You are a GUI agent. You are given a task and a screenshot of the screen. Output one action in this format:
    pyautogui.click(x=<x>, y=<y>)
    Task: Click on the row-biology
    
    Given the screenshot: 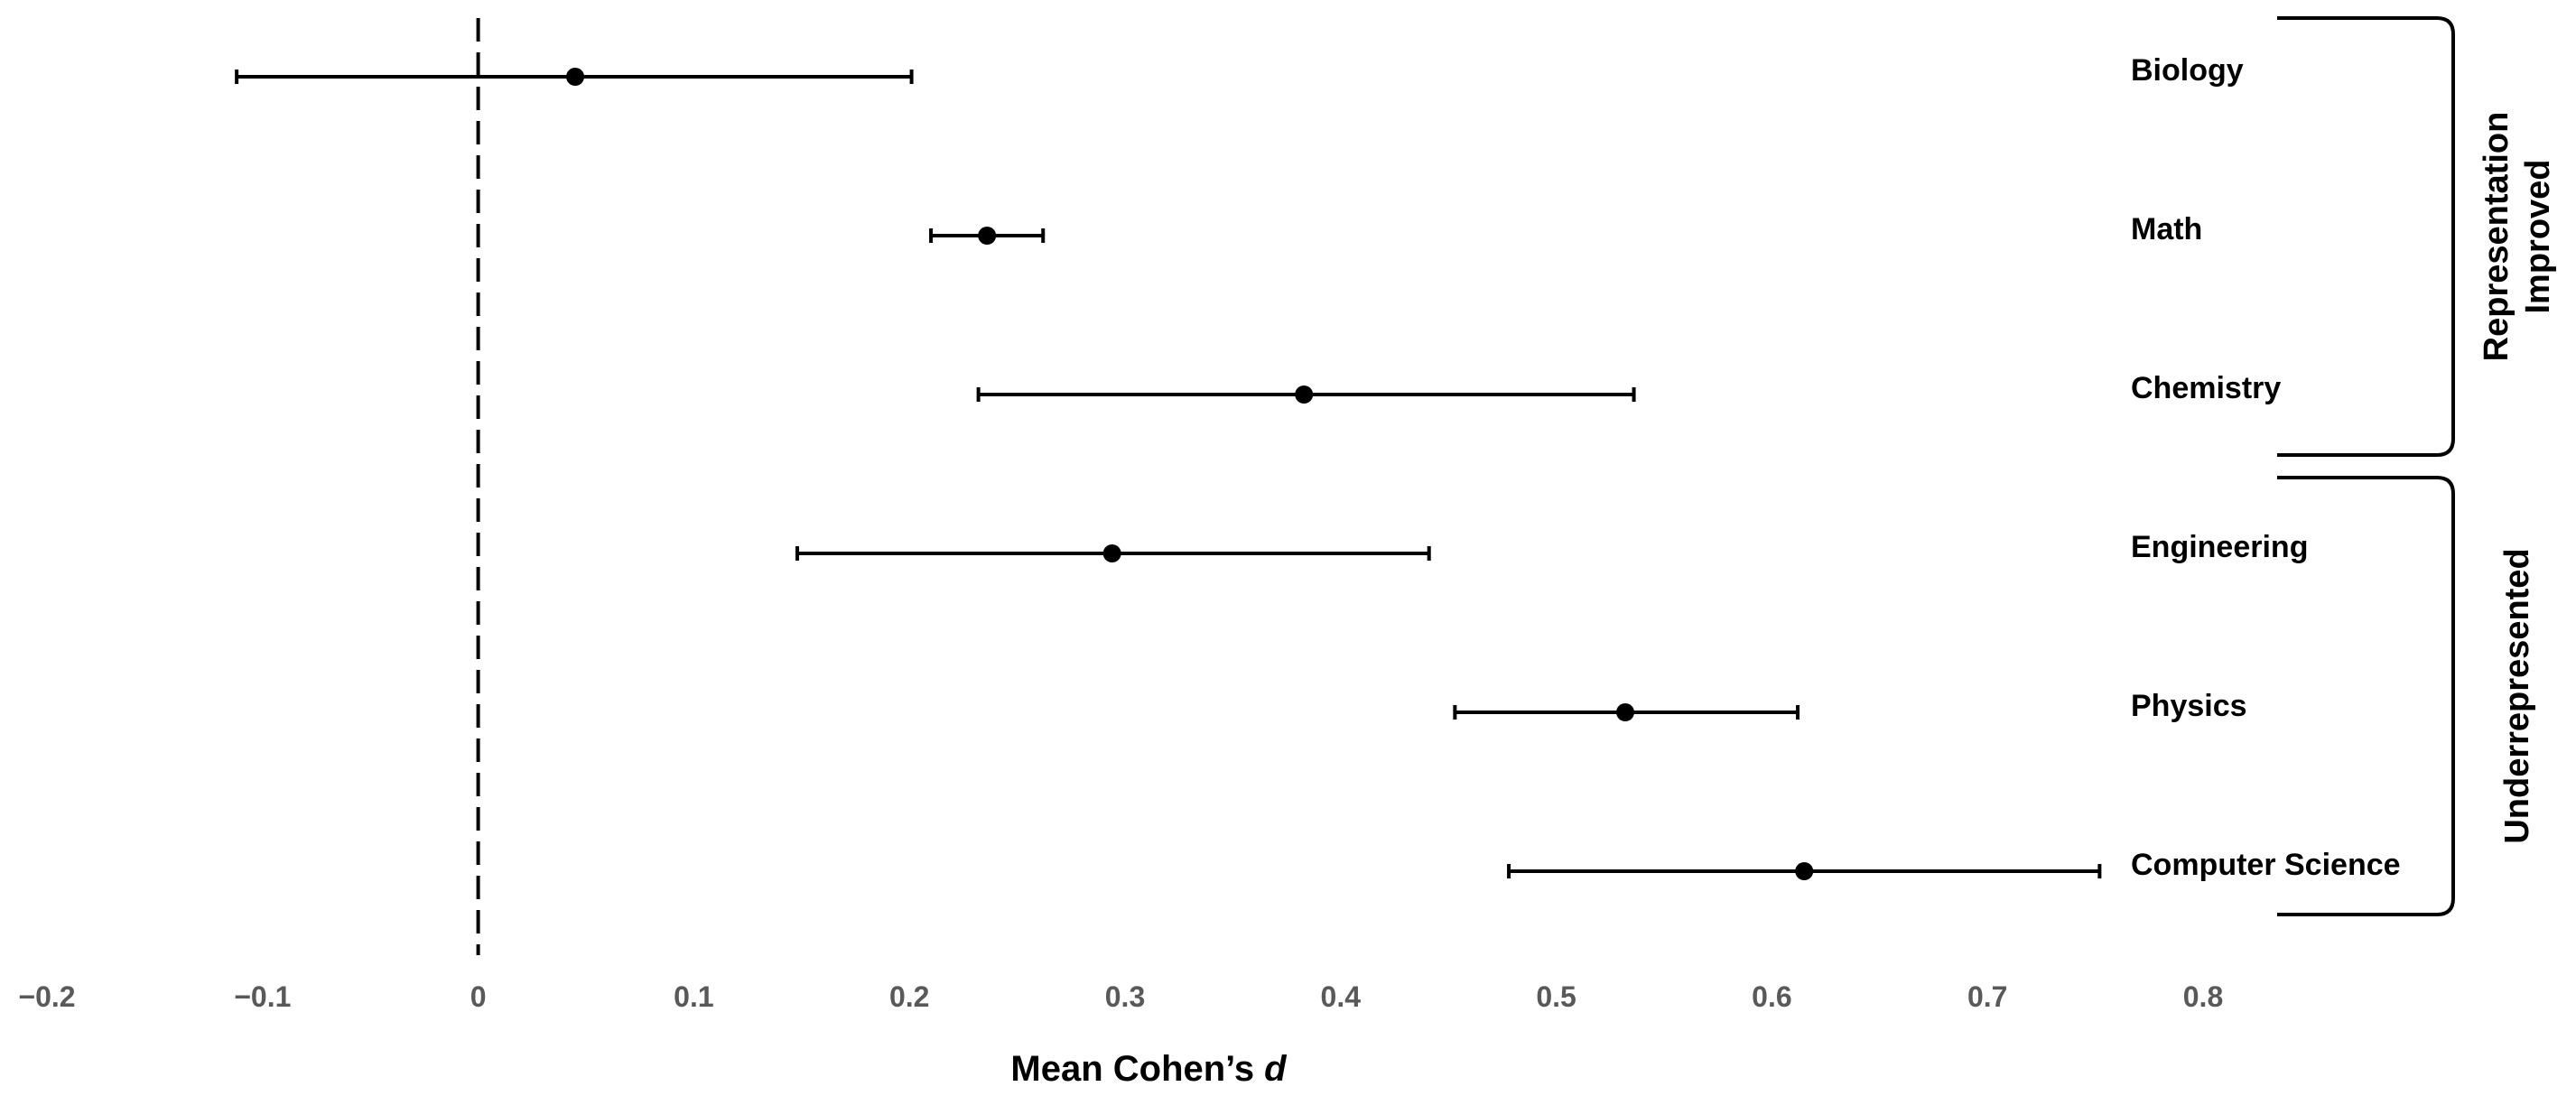 What is the action you would take?
    pyautogui.click(x=574, y=77)
    